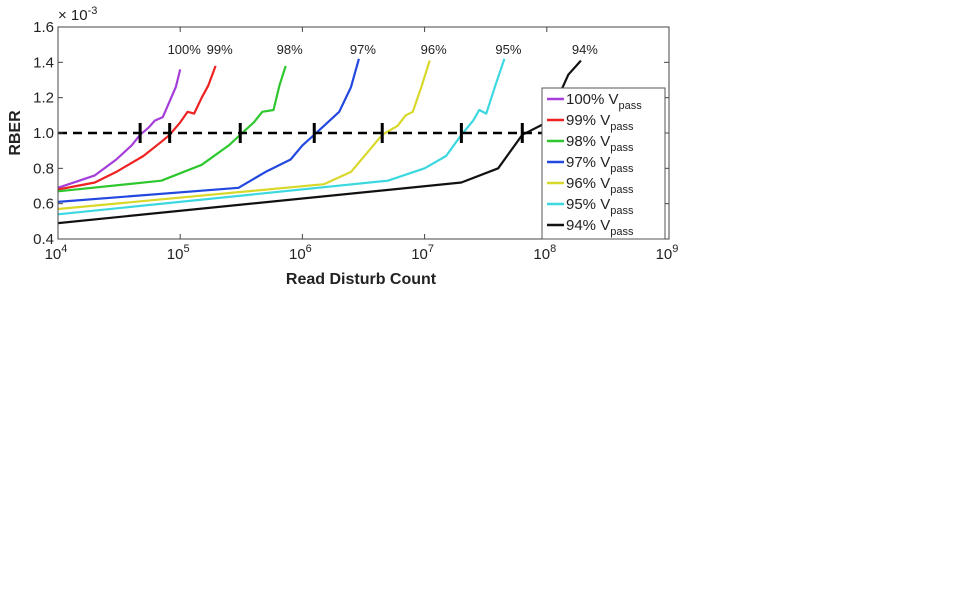 This screenshot has height=610, width=976. What do you see at coordinates (508, 49) in the screenshot?
I see `curve-label-5: 95%` at bounding box center [508, 49].